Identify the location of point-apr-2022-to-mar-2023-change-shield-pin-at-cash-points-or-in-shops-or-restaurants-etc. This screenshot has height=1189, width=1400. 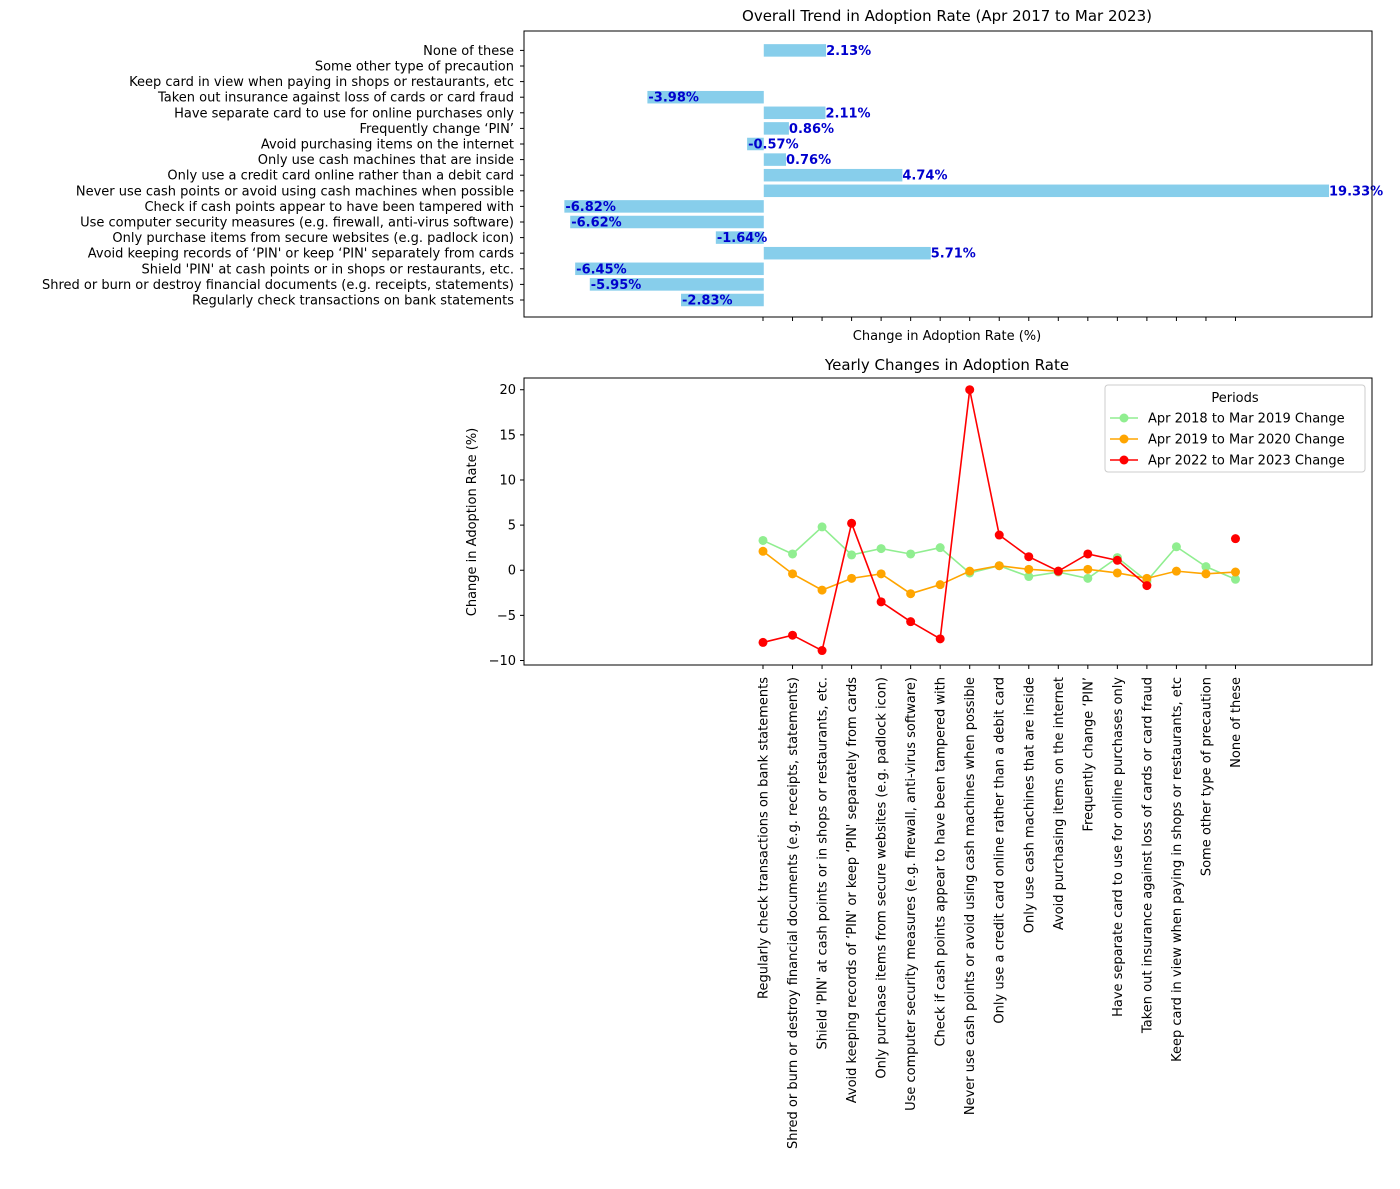
(822, 651).